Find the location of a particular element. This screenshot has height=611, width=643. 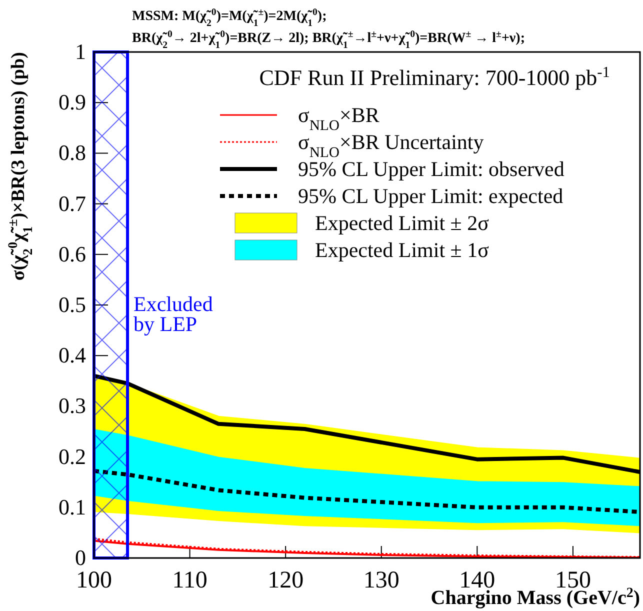

y-tick-label: 0.4 is located at coordinates (72, 355).